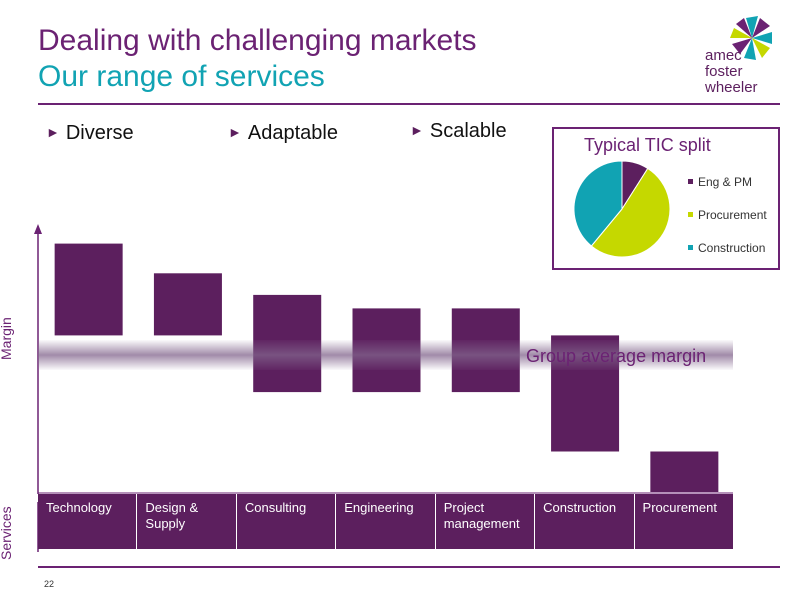  Describe the element at coordinates (725, 182) in the screenshot. I see `legend-label: Eng & PM` at that location.